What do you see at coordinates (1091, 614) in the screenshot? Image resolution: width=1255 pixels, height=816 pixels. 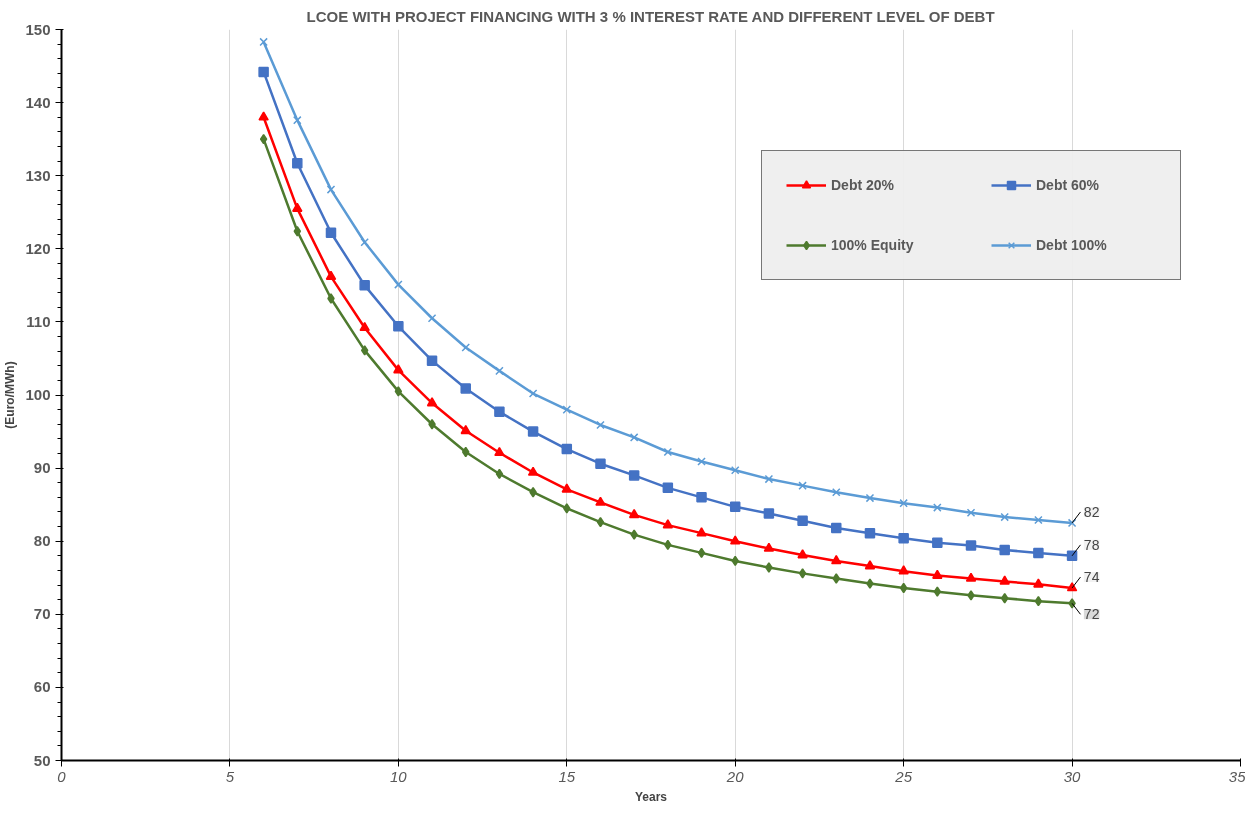 I see `data-label: 72` at bounding box center [1091, 614].